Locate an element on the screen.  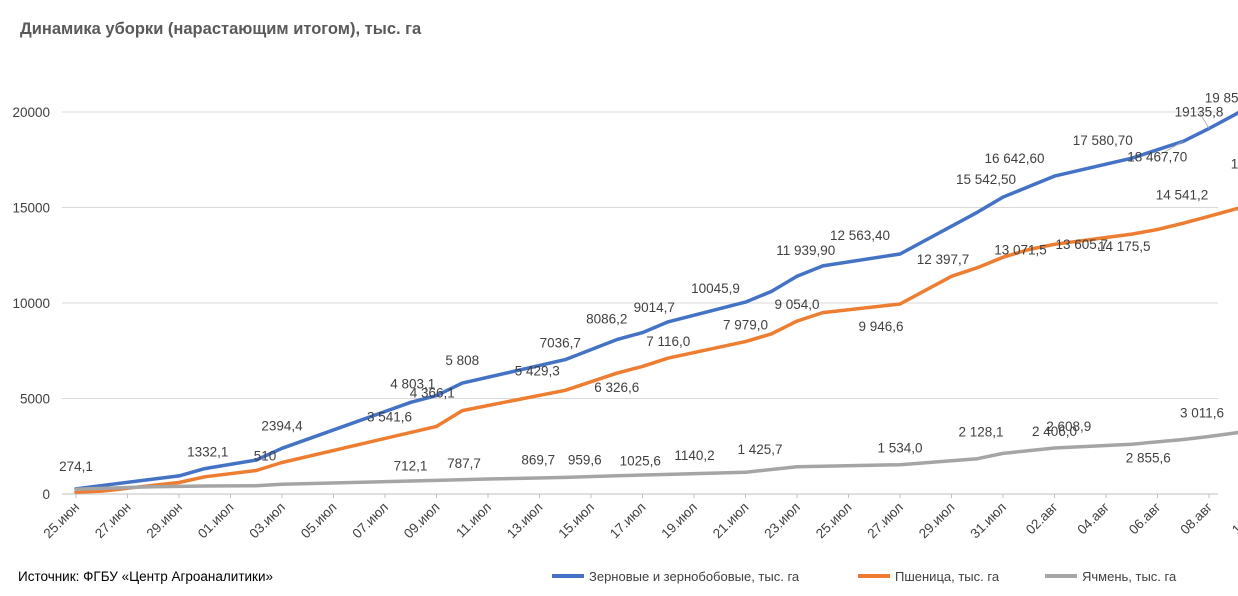
data-label: 2 128,1 is located at coordinates (980, 431).